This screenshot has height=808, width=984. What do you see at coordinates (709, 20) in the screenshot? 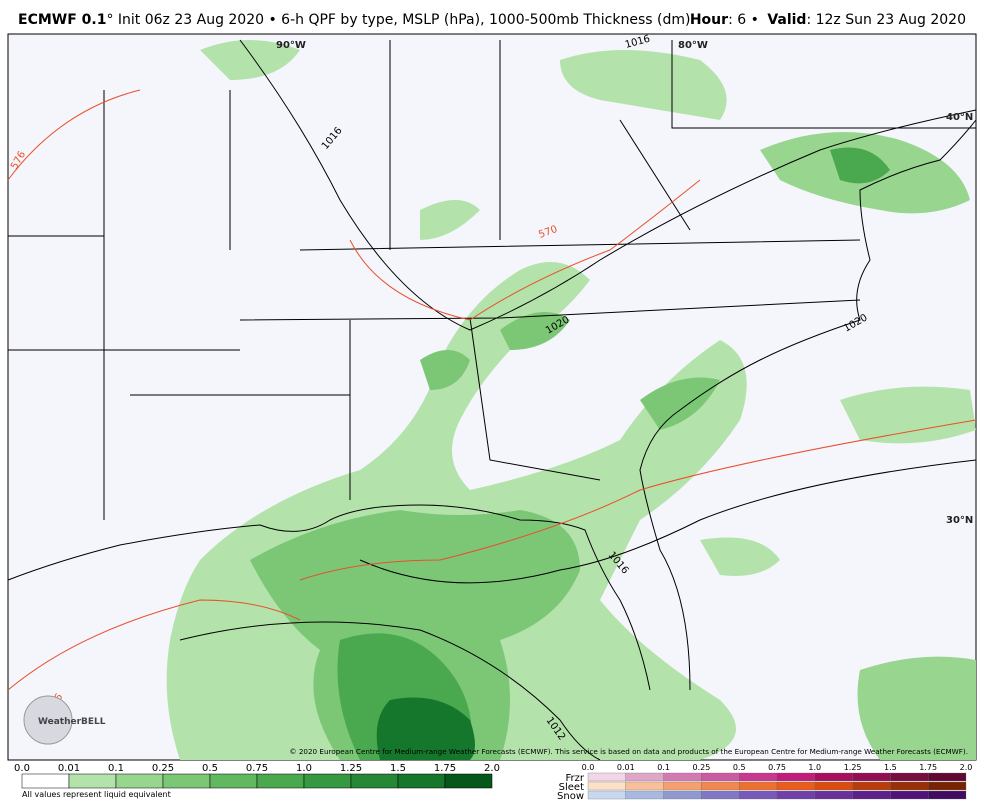
I see `hour-label: Hour` at bounding box center [709, 20].